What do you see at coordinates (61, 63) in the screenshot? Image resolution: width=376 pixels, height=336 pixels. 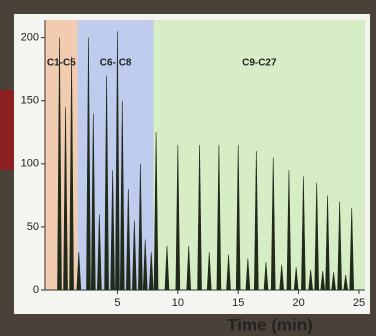 I see `region-label: C1-C5` at bounding box center [61, 63].